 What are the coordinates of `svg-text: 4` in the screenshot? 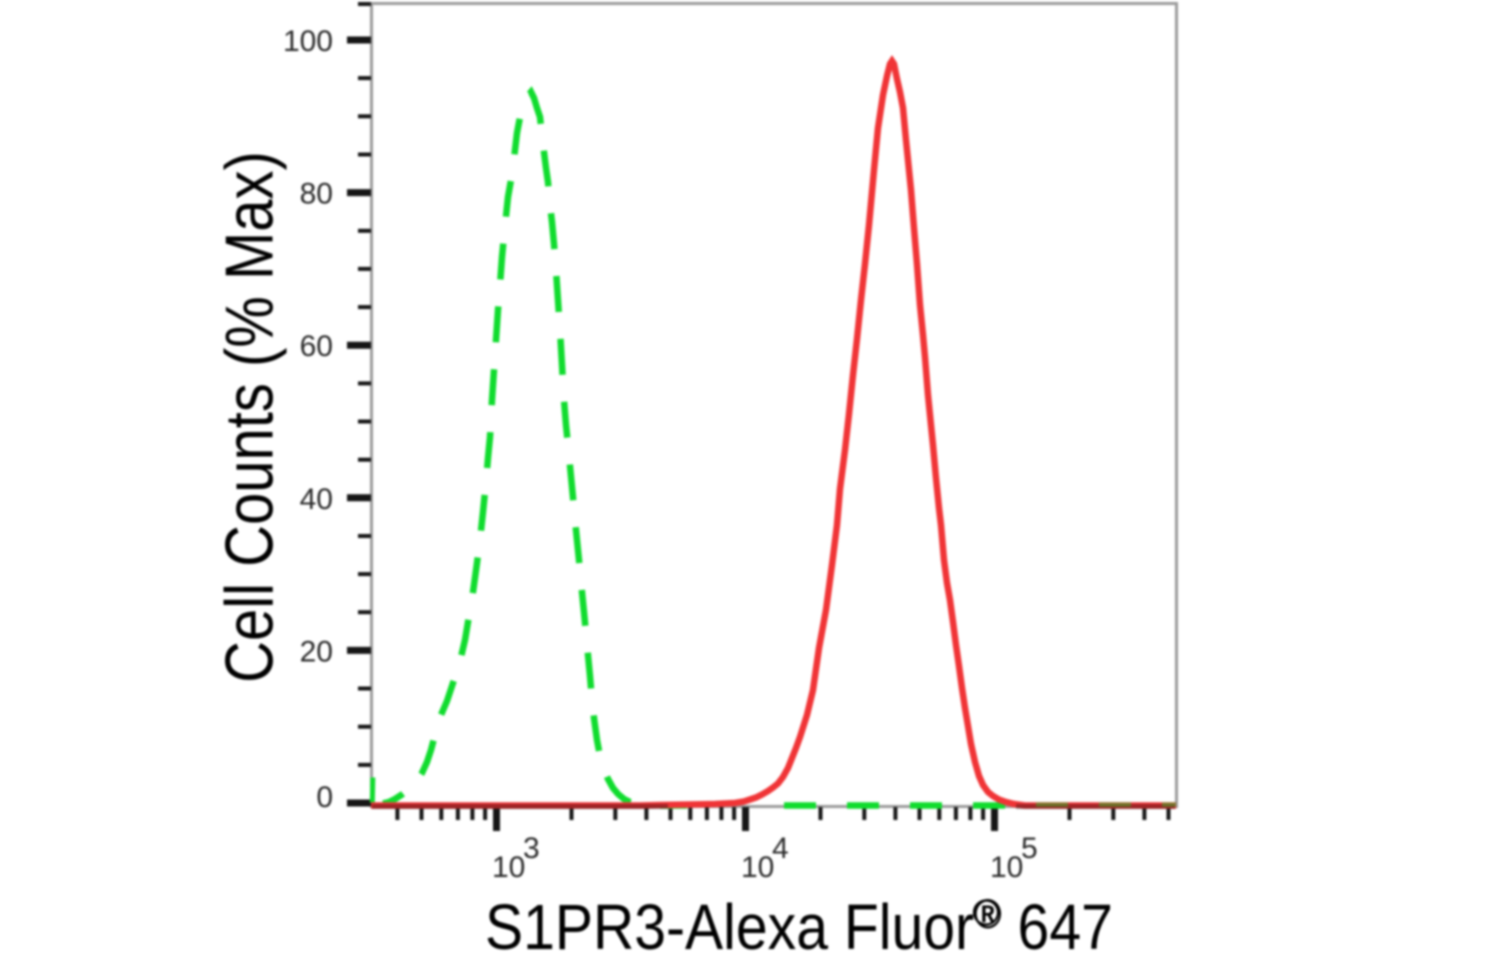 It's located at (780, 848).